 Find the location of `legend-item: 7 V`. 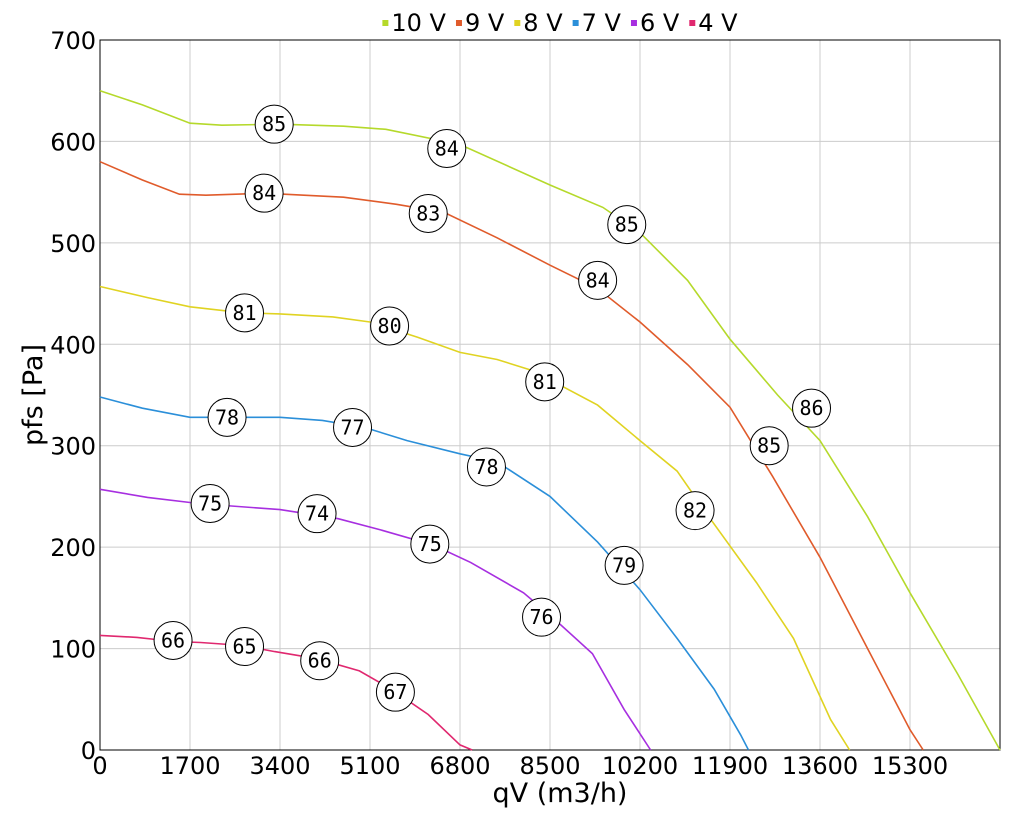

legend-item: 7 V is located at coordinates (597, 23).